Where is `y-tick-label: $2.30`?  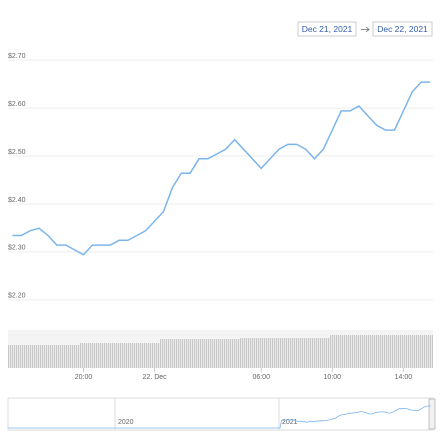 y-tick-label: $2.30 is located at coordinates (17, 248).